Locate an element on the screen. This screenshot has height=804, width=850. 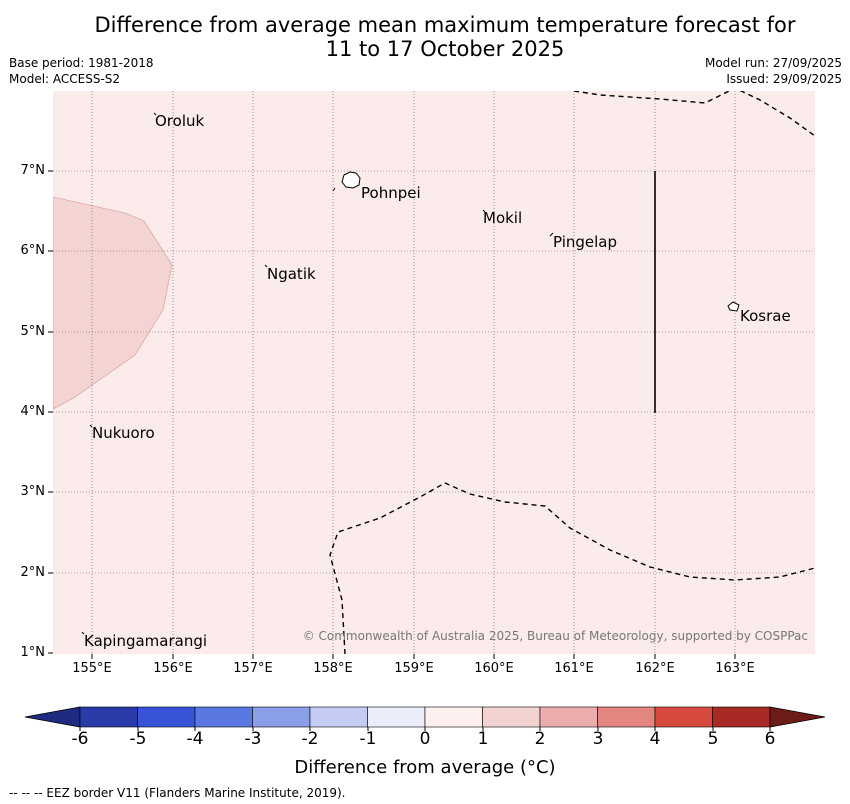
colorbar-tick-label: -1 is located at coordinates (368, 739).